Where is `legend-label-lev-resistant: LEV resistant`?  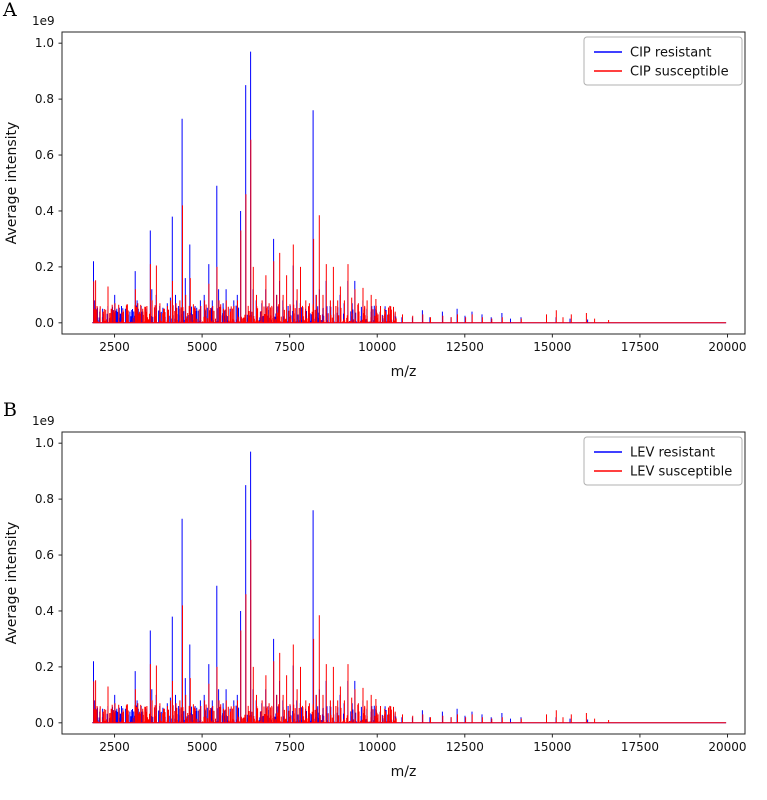
legend-label-lev-resistant: LEV resistant is located at coordinates (672, 453).